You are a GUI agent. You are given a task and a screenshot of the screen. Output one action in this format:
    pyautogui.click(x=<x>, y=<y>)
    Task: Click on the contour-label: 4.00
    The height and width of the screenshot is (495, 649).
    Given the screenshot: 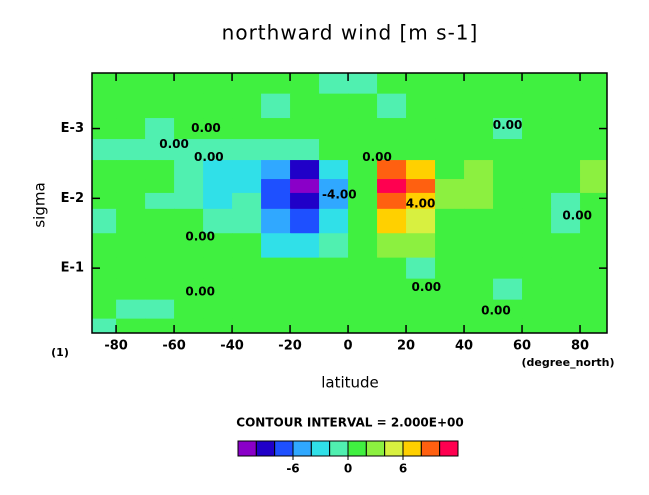 What is the action you would take?
    pyautogui.click(x=421, y=203)
    